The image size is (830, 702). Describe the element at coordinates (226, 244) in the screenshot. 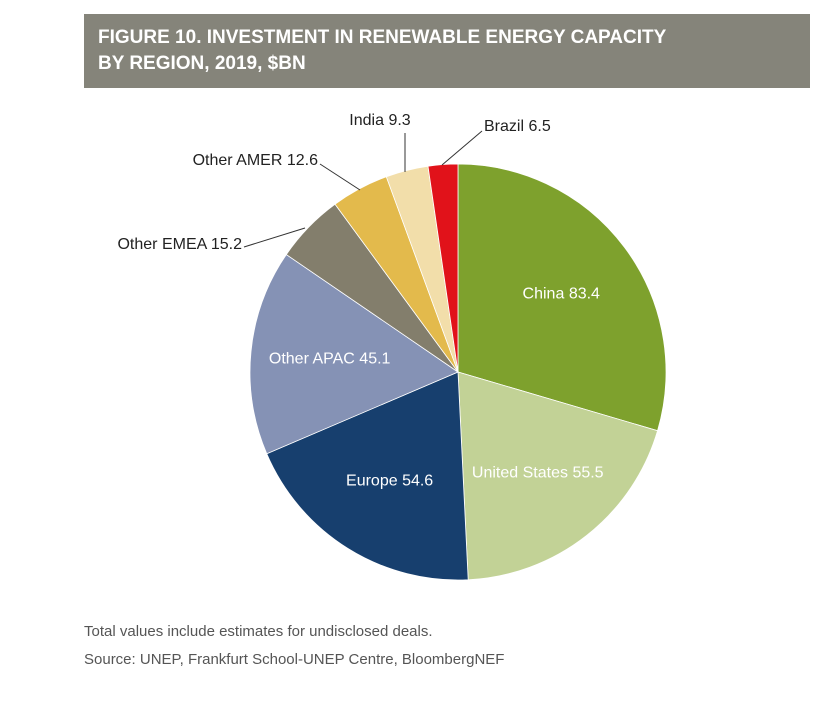

I see `value-label: 15.2` at that location.